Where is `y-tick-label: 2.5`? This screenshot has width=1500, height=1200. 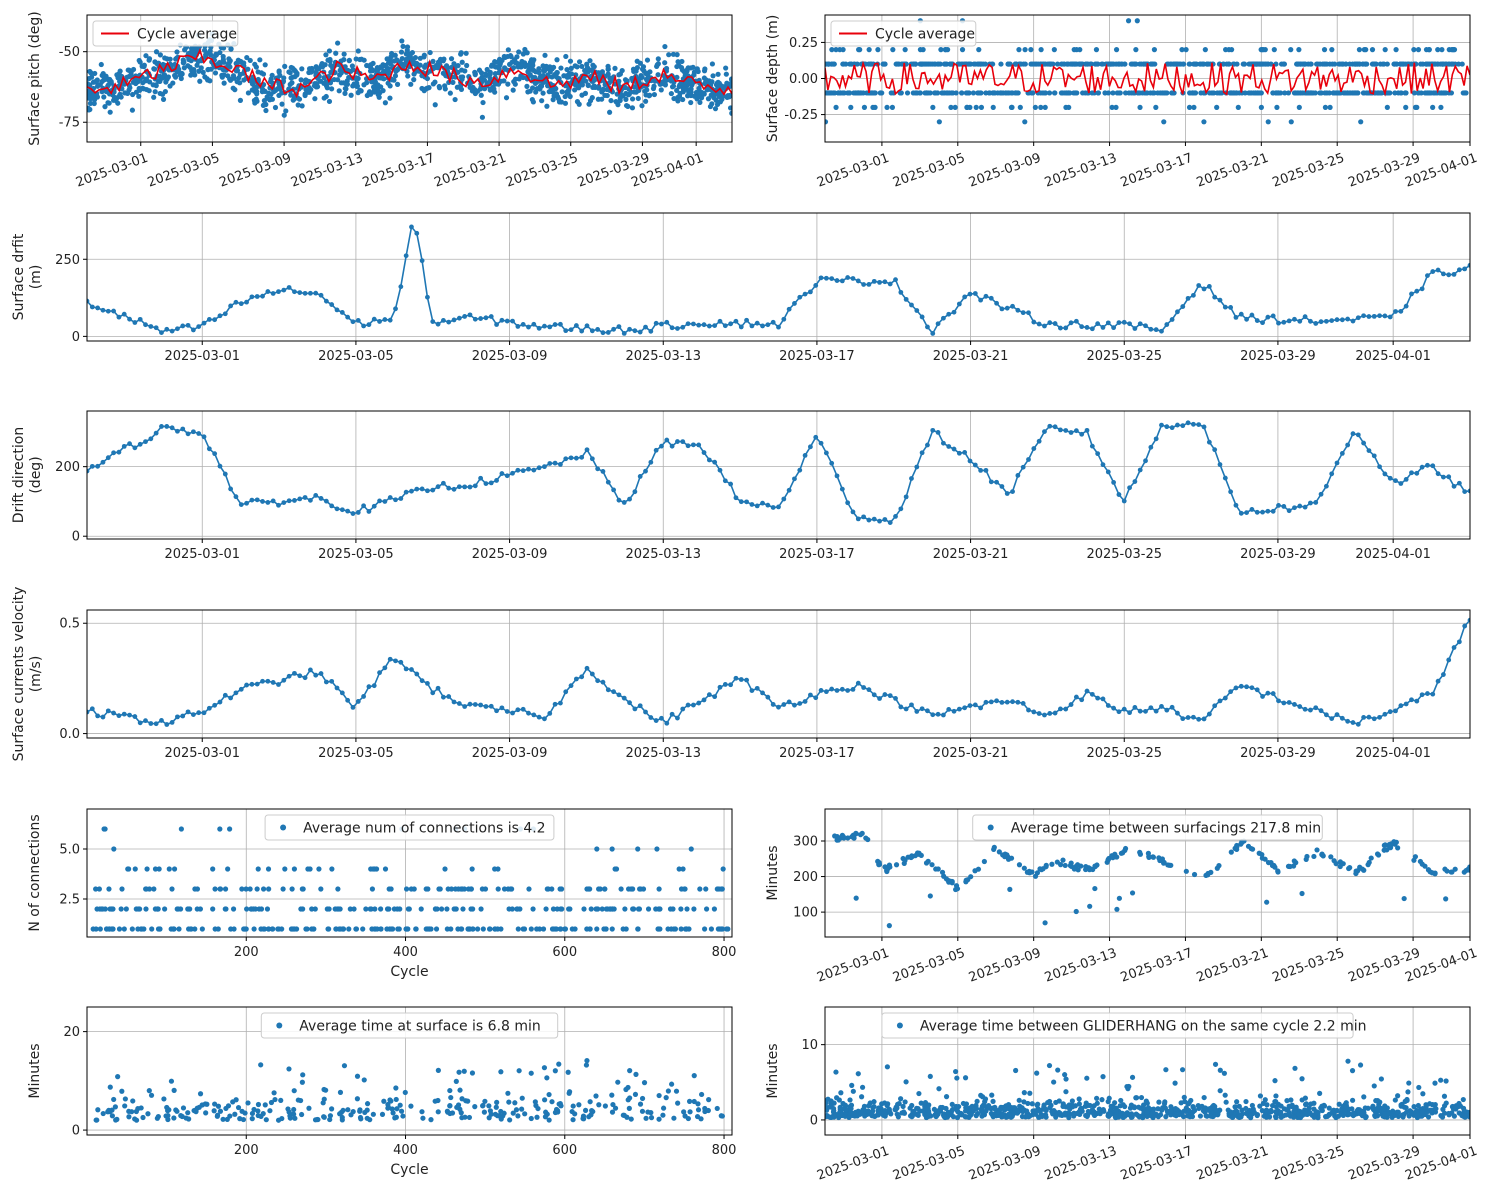
y-tick-label: 2.5 is located at coordinates (69, 900).